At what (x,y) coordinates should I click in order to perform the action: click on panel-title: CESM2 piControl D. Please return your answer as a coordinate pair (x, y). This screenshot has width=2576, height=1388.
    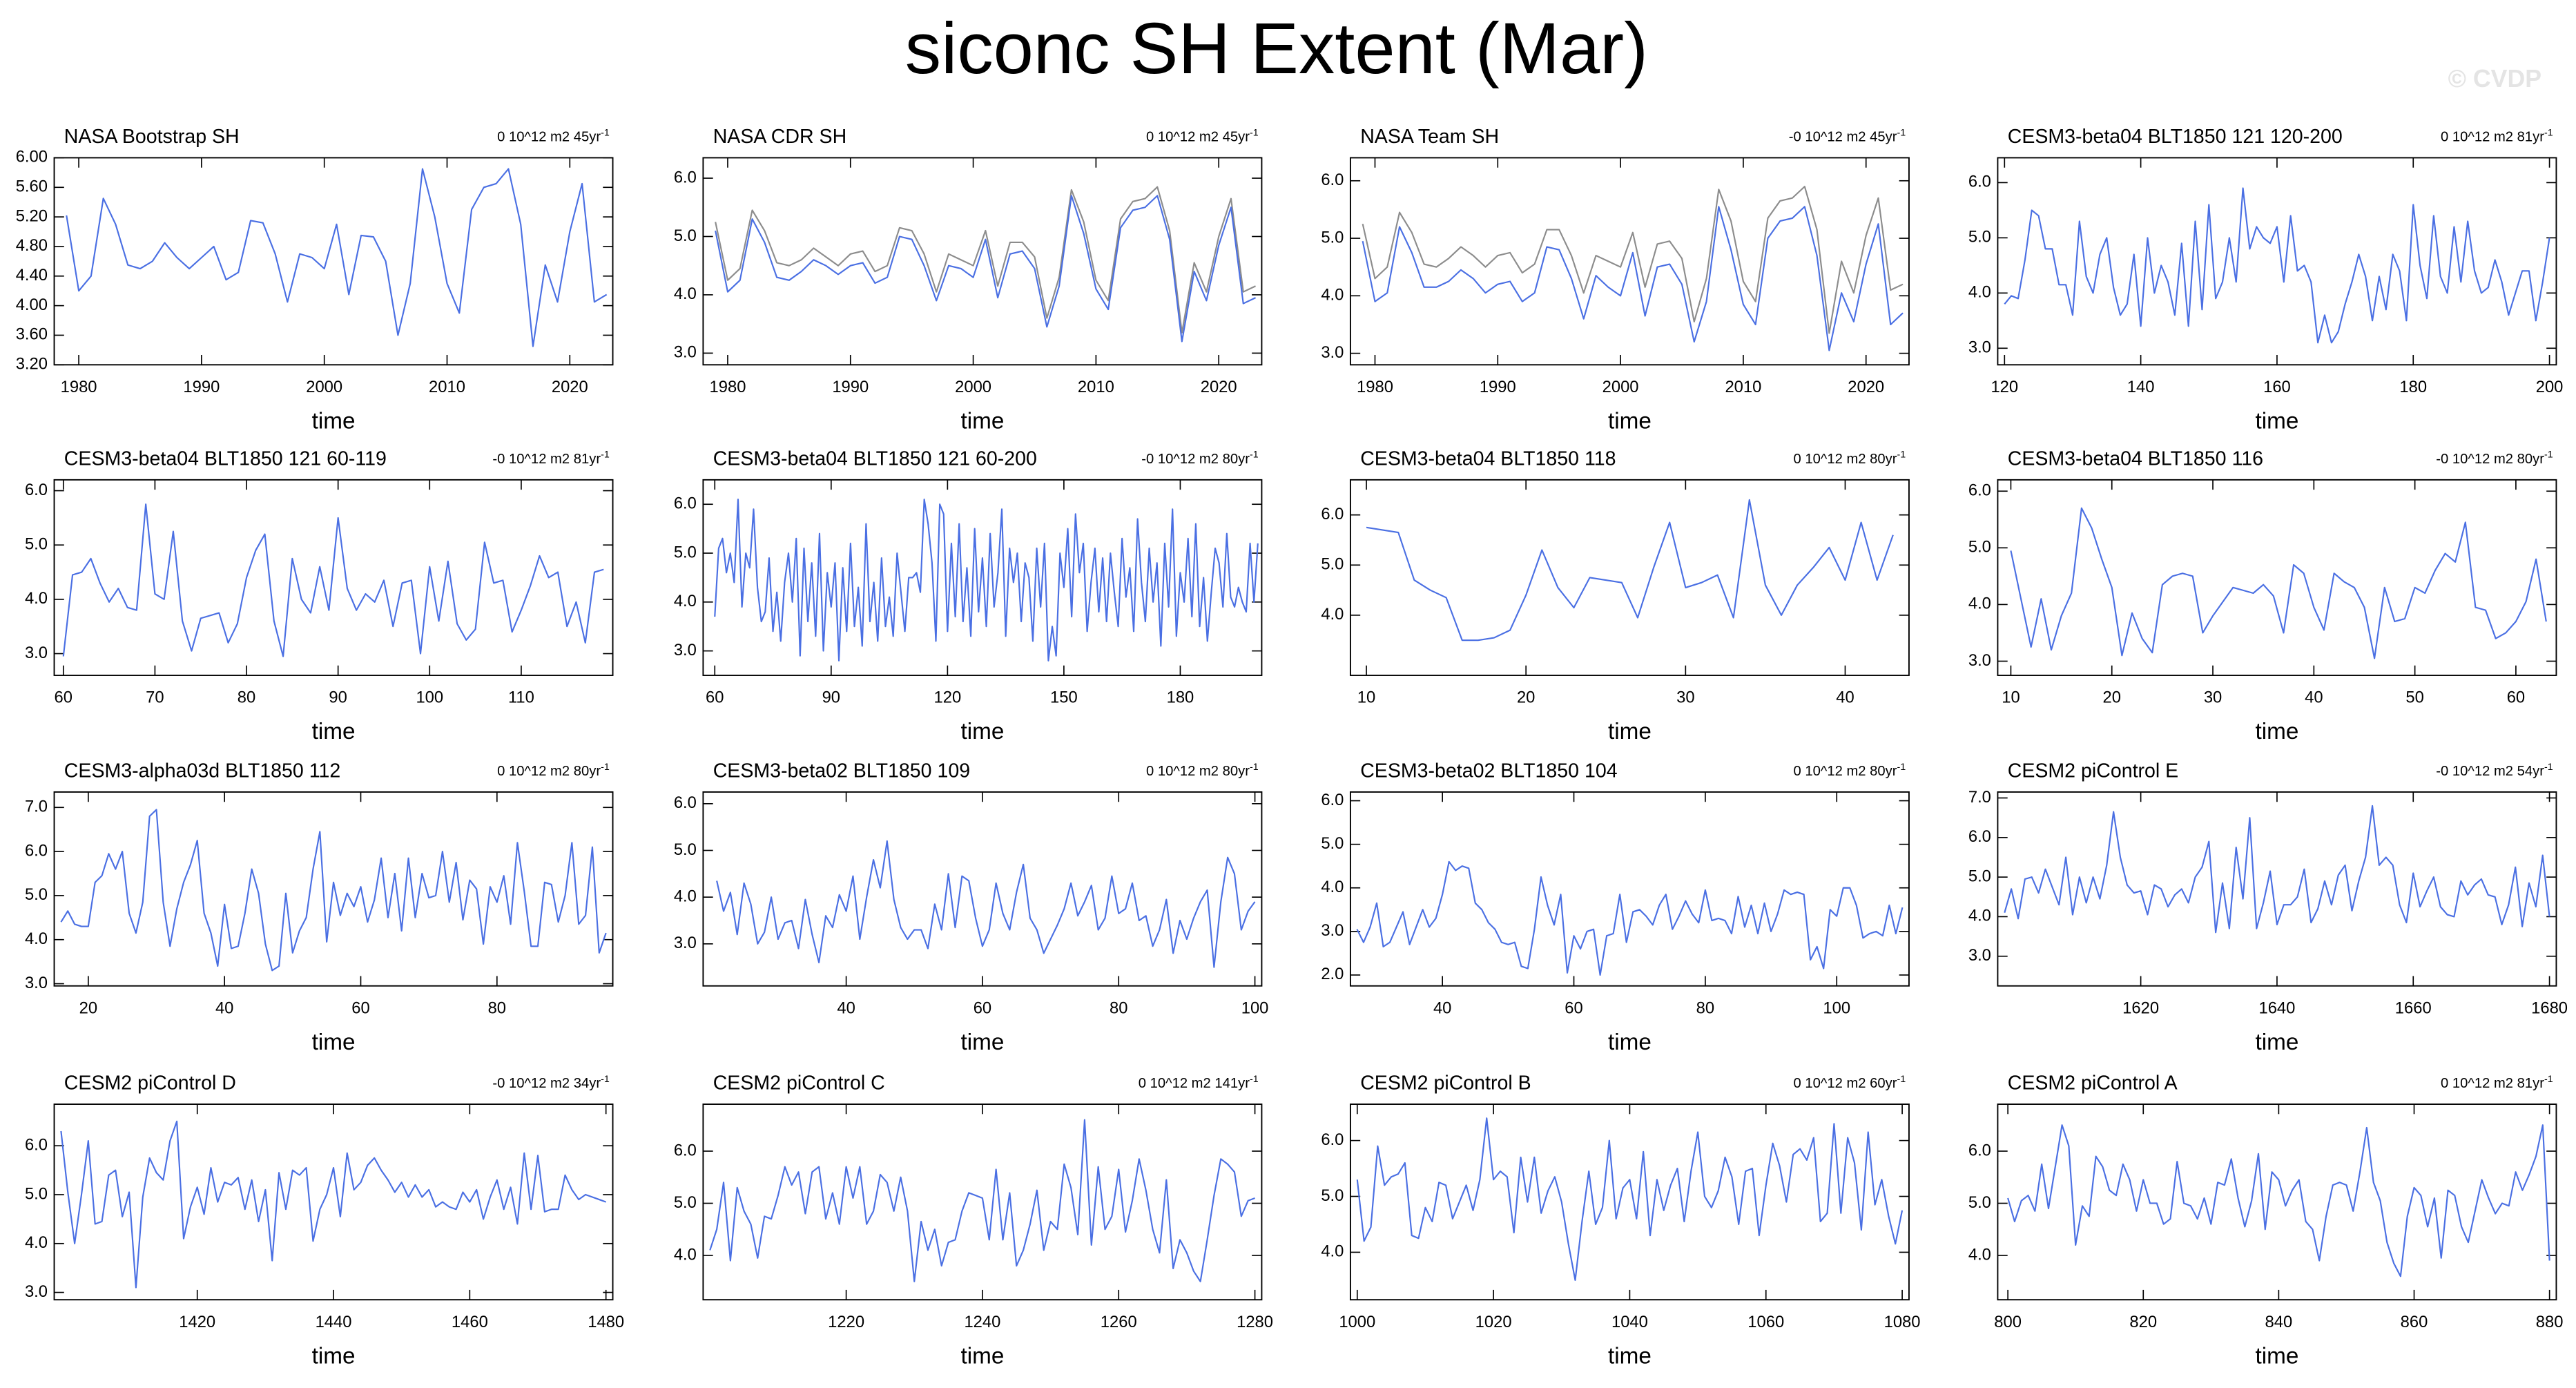
    Looking at the image, I should click on (150, 1083).